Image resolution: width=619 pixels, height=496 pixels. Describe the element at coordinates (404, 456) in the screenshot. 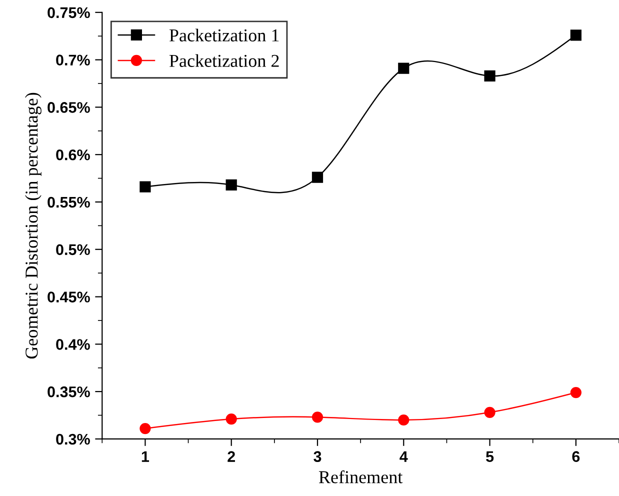

I see `x-tick-label: 4` at that location.